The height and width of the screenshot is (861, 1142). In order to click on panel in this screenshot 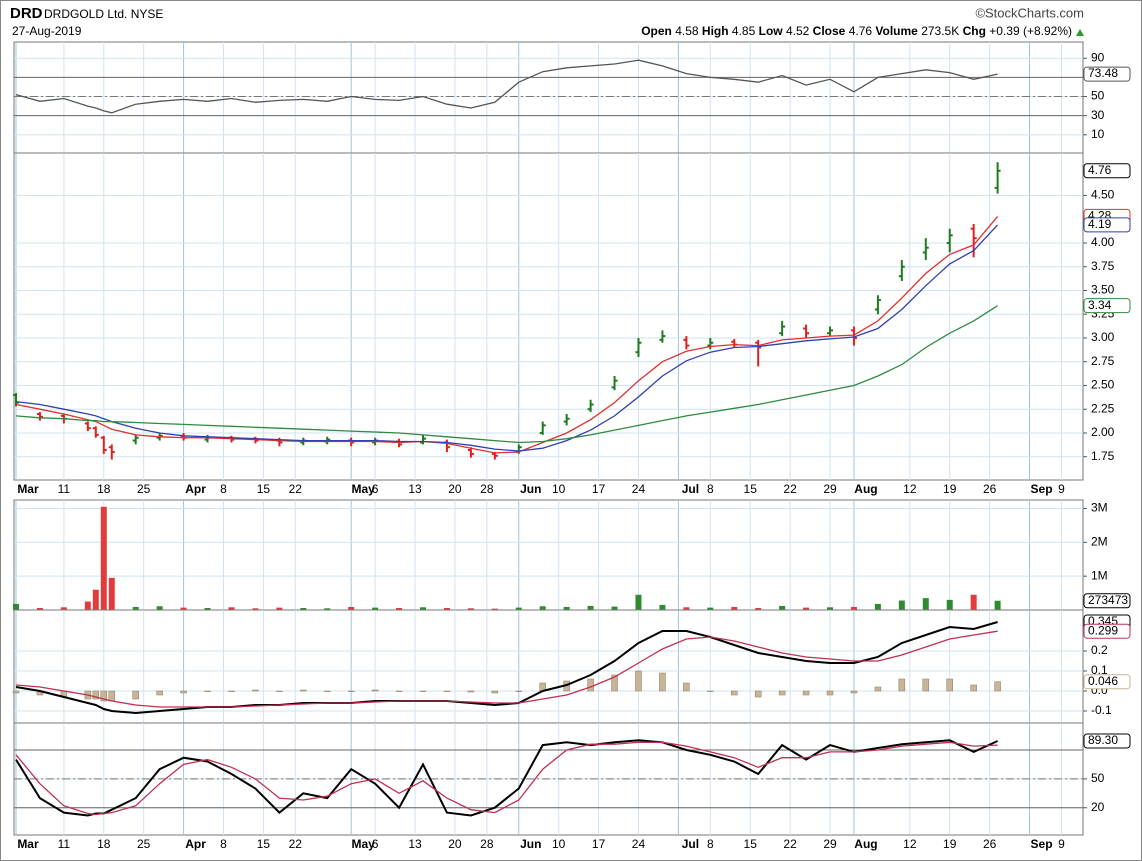, I will do `click(548, 555)`.